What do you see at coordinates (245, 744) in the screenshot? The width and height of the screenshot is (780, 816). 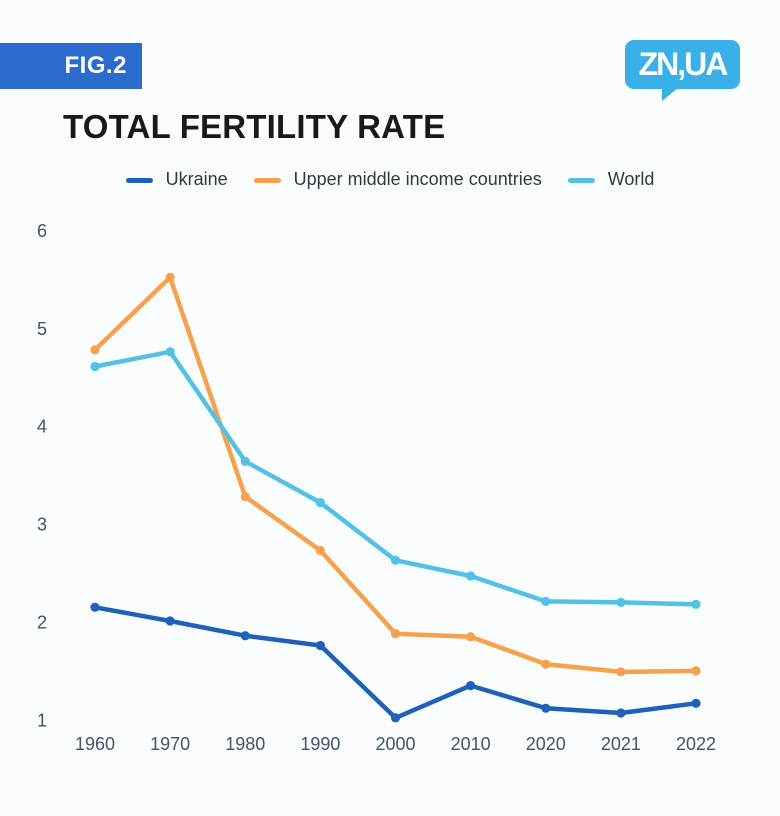 I see `x-axis-tick-label: 1980` at bounding box center [245, 744].